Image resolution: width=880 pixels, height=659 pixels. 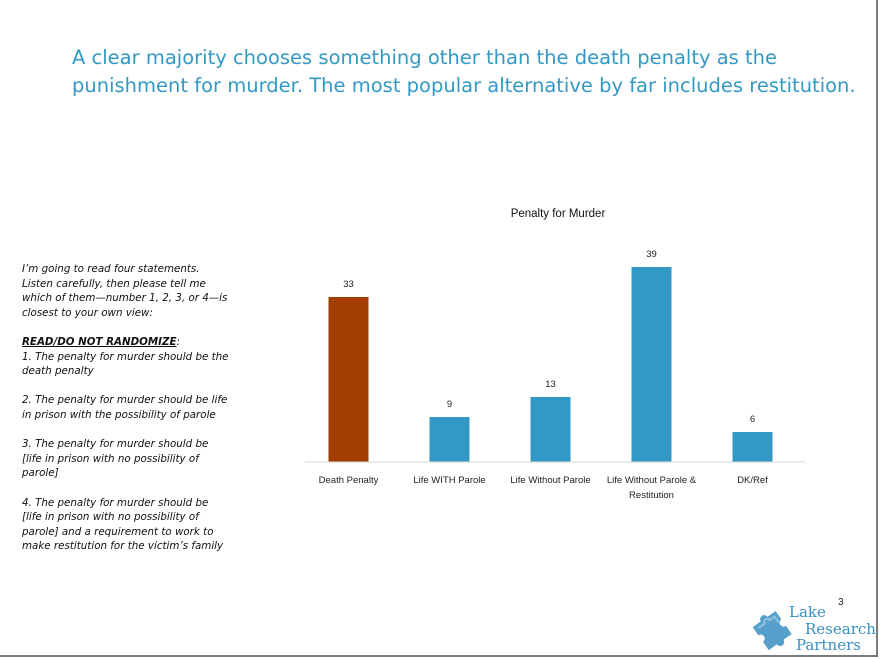 What do you see at coordinates (752, 480) in the screenshot?
I see `category-label: DK/Ref` at bounding box center [752, 480].